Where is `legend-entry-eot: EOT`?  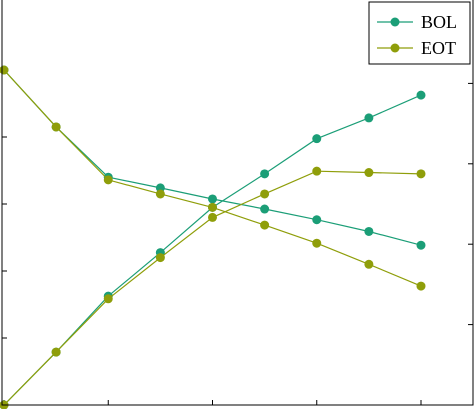 legend-entry-eot: EOT is located at coordinates (416, 48).